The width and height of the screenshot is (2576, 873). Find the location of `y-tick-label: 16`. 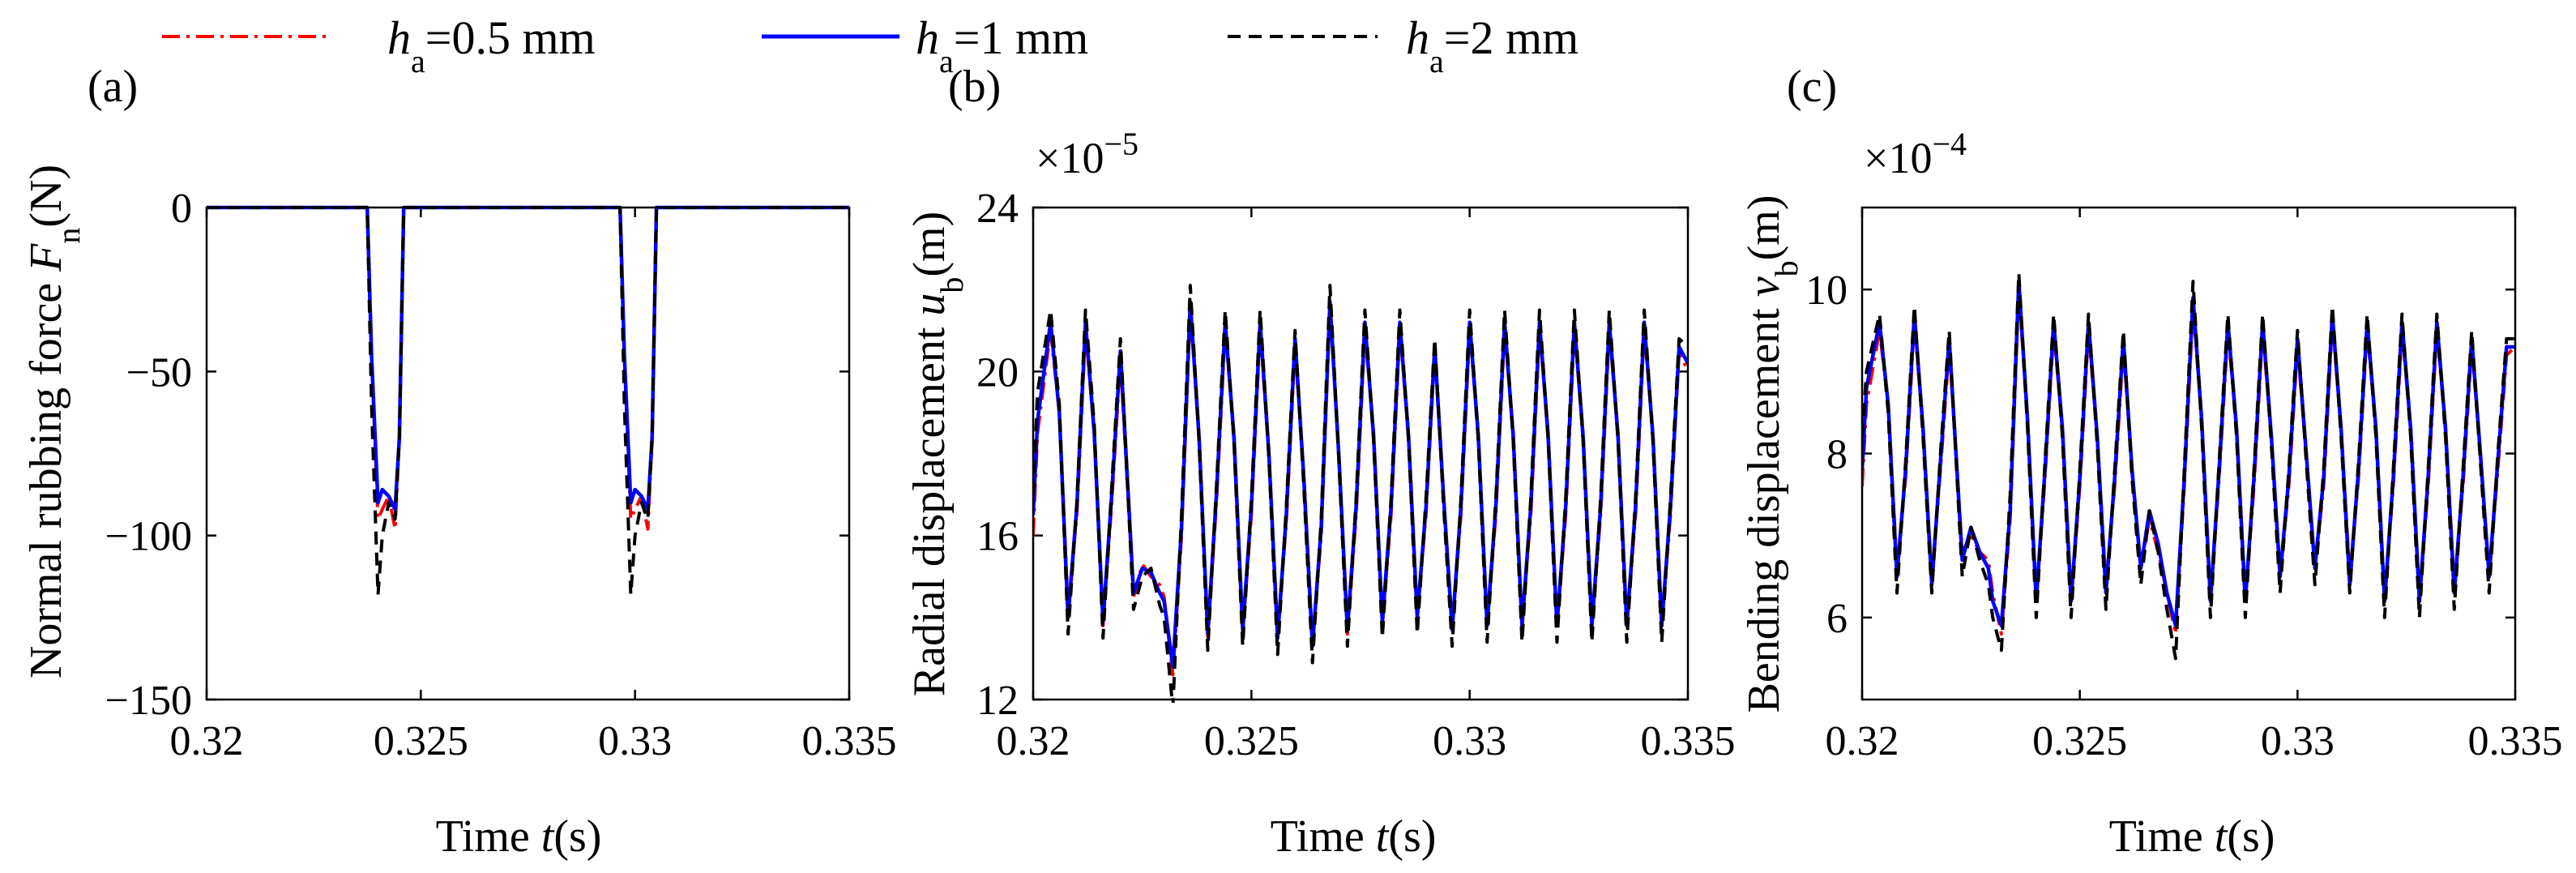

y-tick-label: 16 is located at coordinates (997, 537).